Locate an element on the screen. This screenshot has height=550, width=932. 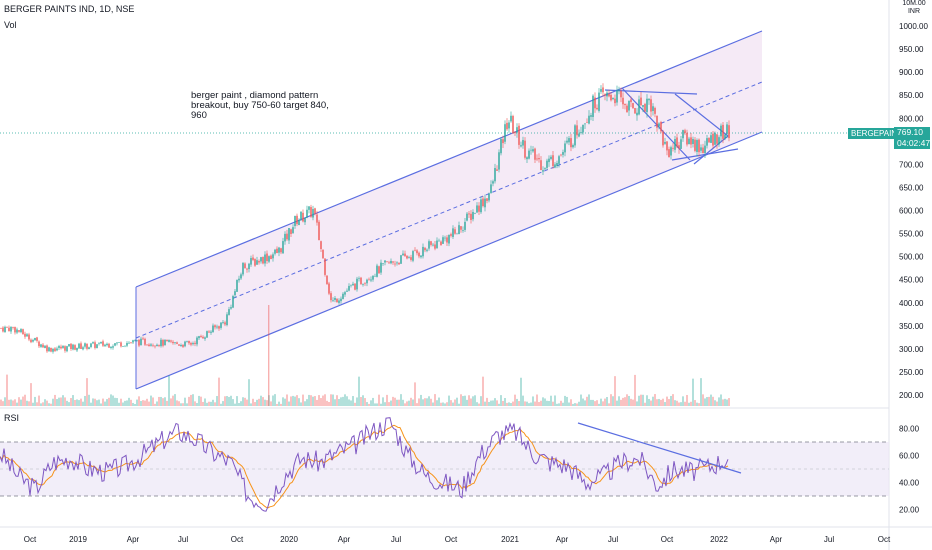
volume-label: Vol is located at coordinates (10, 25).